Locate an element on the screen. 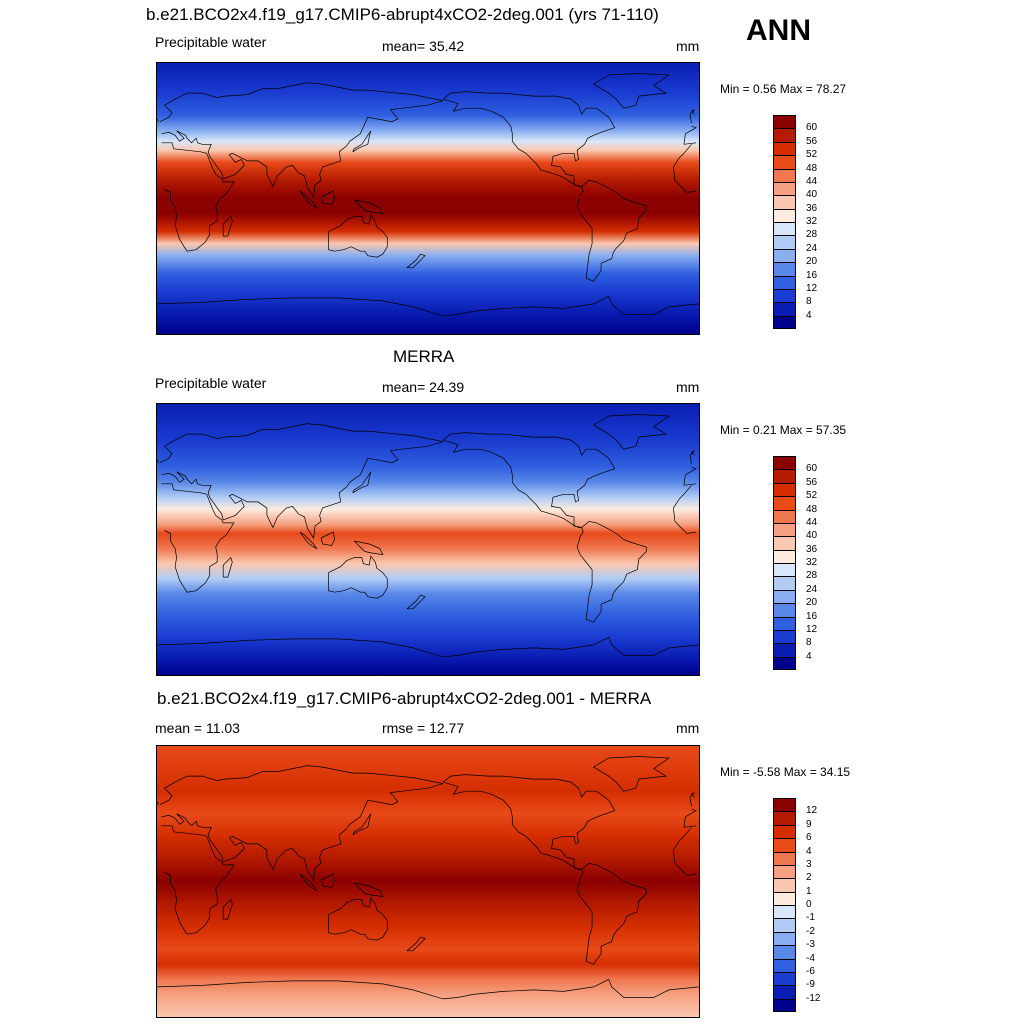 Image resolution: width=1024 pixels, height=1024 pixels. panel-obs-units: mm is located at coordinates (688, 387).